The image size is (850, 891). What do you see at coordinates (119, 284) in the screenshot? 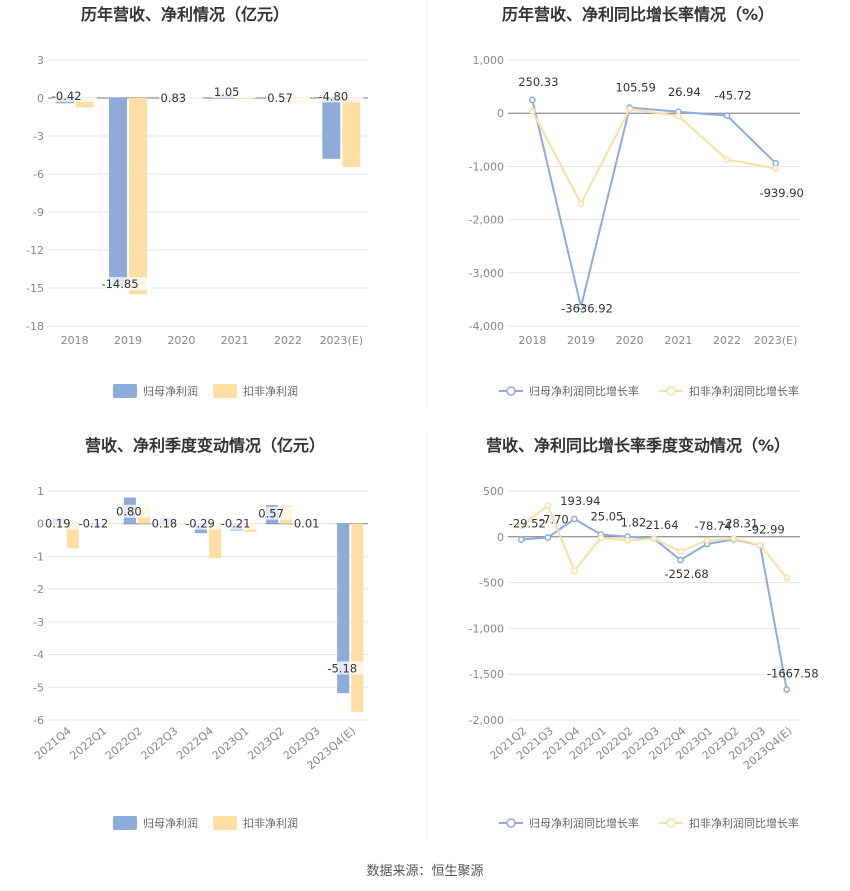
I see `data-label: -14.85` at bounding box center [119, 284].